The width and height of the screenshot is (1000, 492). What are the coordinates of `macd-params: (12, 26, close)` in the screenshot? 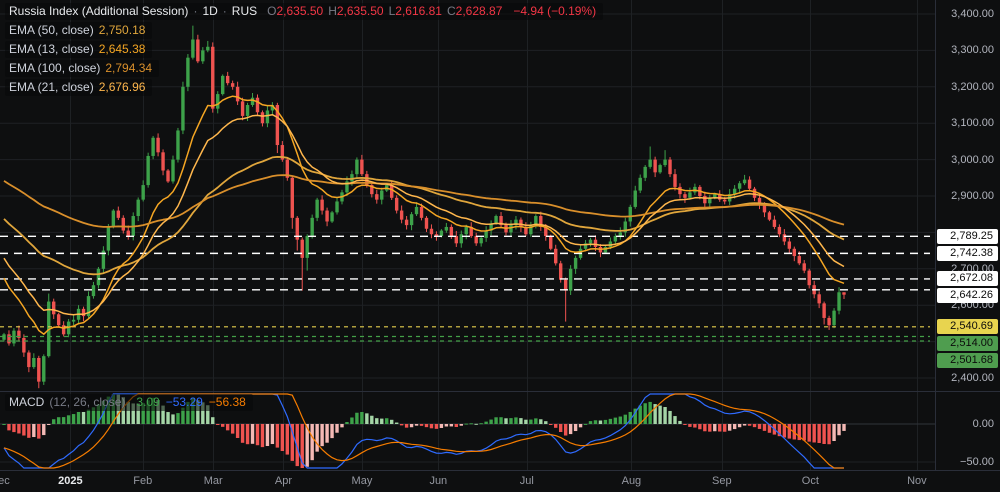 It's located at (87, 402).